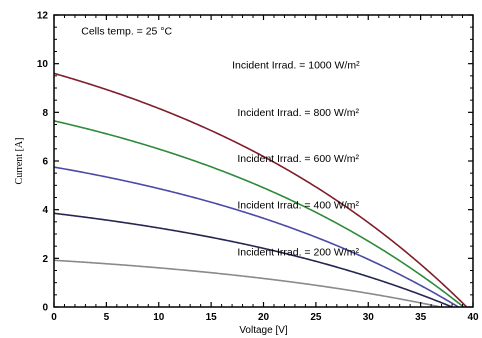  What do you see at coordinates (45, 210) in the screenshot?
I see `y-tick-label: 4` at bounding box center [45, 210].